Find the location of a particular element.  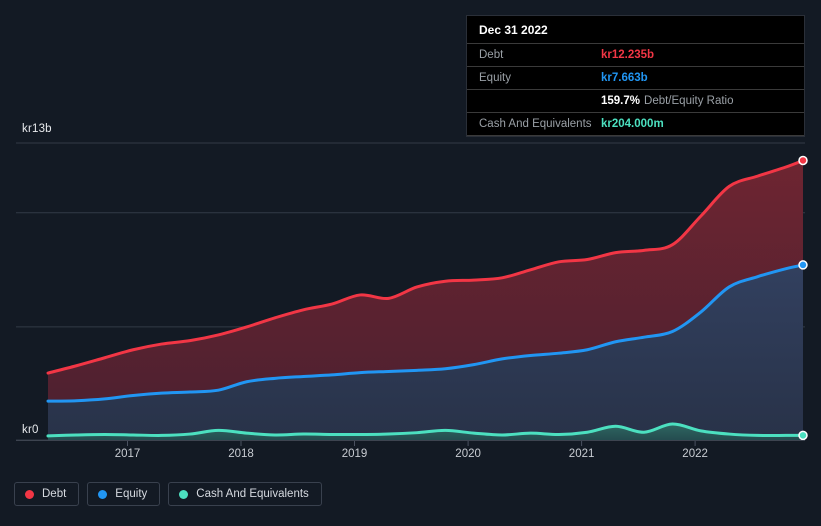

tooltip-row-value: 159.7% is located at coordinates (621, 101).